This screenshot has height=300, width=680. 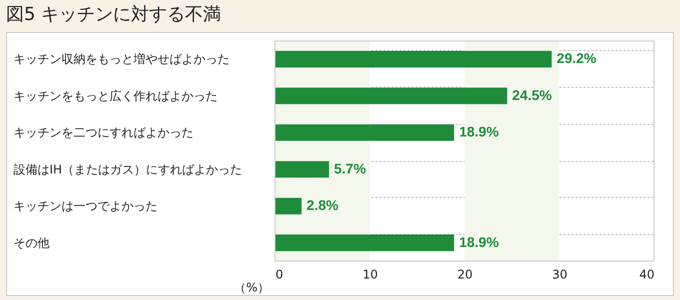 I want to click on y-tick-label: キッチンを二つにすればよかった, so click(x=104, y=133).